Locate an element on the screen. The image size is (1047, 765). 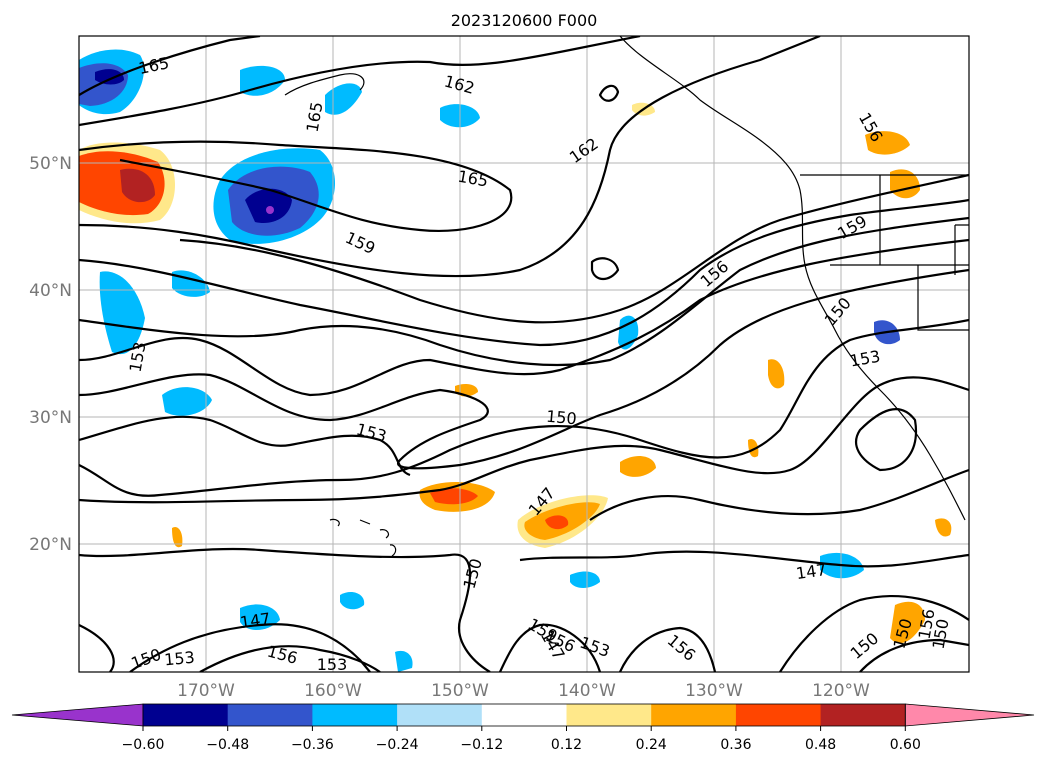
lat-label: 20°N is located at coordinates (50, 545).